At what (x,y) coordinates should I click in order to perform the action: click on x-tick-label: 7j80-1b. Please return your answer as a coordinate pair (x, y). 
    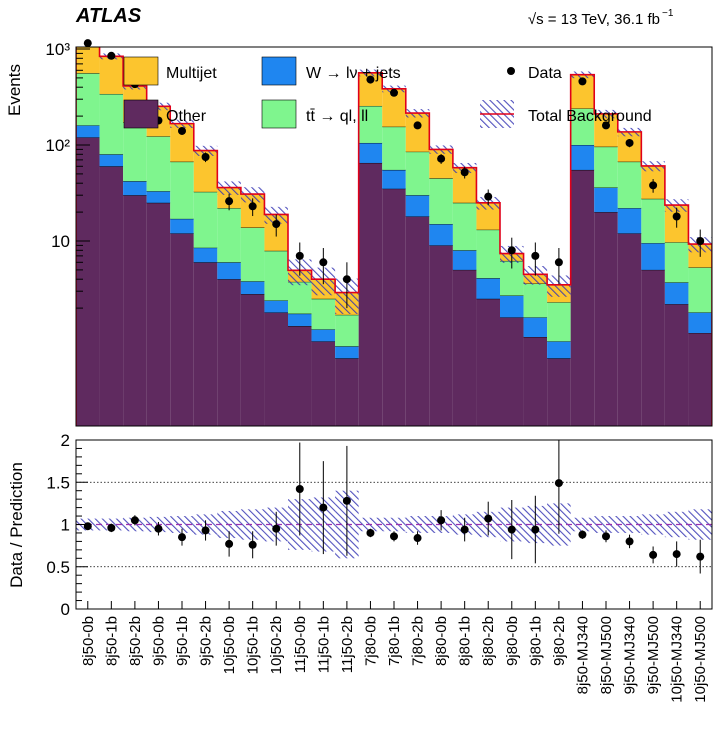
    Looking at the image, I should click on (394, 641).